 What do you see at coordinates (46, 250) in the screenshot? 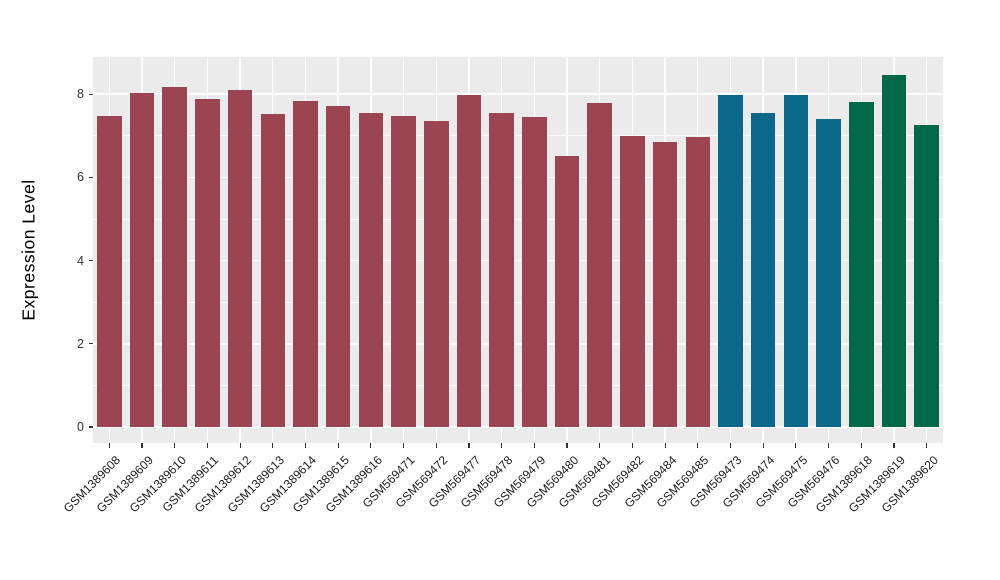
I see `y-axis: 0 2 4 6 8` at bounding box center [46, 250].